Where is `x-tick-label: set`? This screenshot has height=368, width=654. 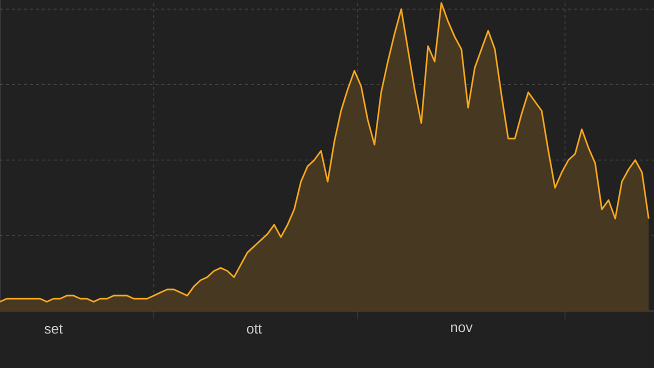 x-tick-label: set is located at coordinates (53, 329).